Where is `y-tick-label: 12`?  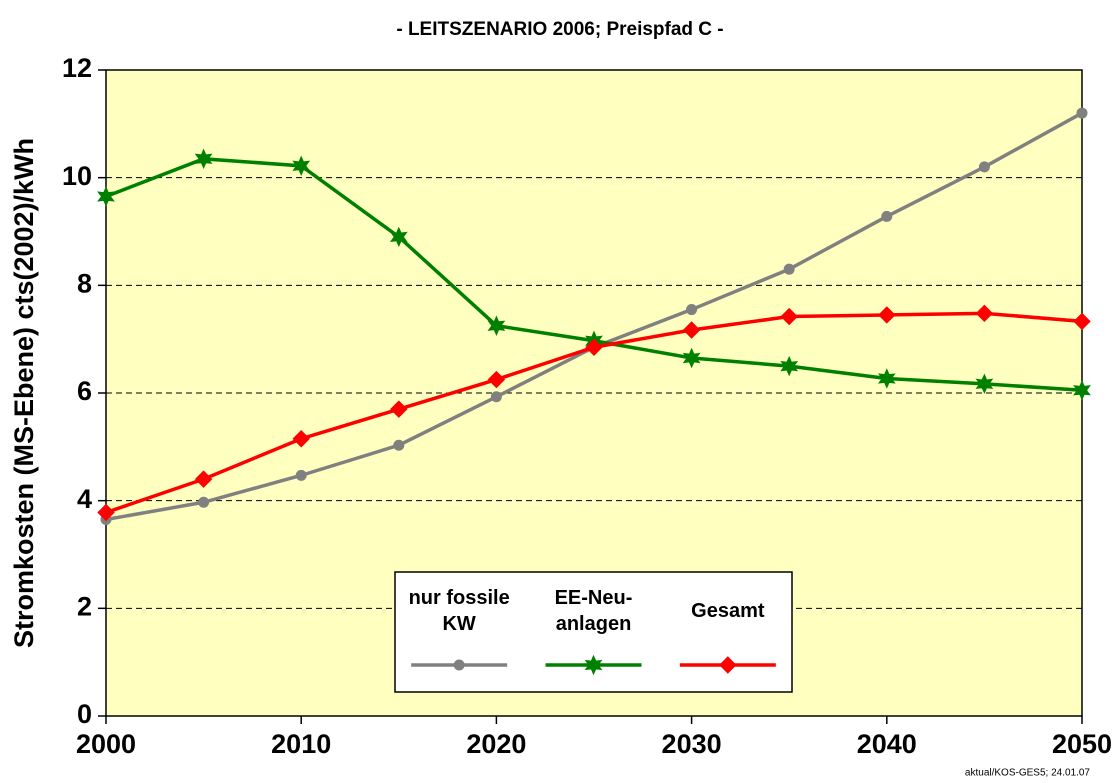
y-tick-label: 12 is located at coordinates (77, 68).